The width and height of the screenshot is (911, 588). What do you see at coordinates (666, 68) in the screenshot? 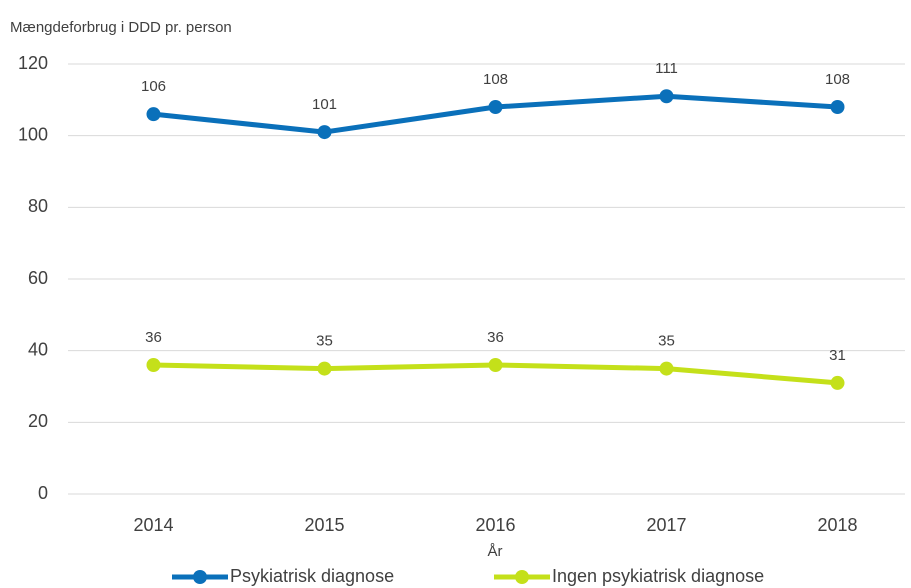
I see `data-label: 111` at bounding box center [666, 68].